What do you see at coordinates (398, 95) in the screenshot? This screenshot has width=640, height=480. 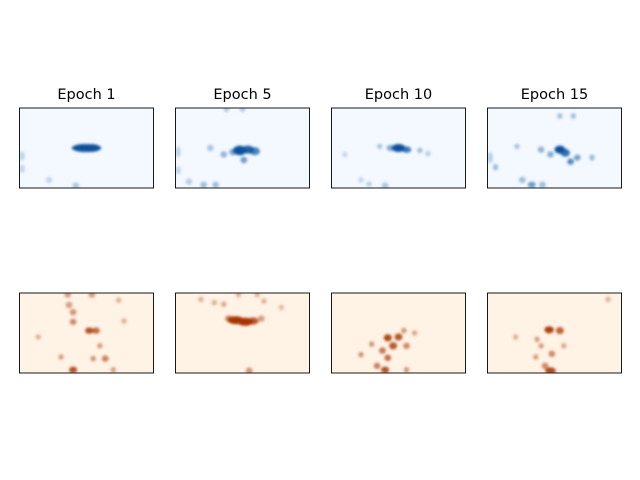 I see `panel-title: Epoch 10` at bounding box center [398, 95].